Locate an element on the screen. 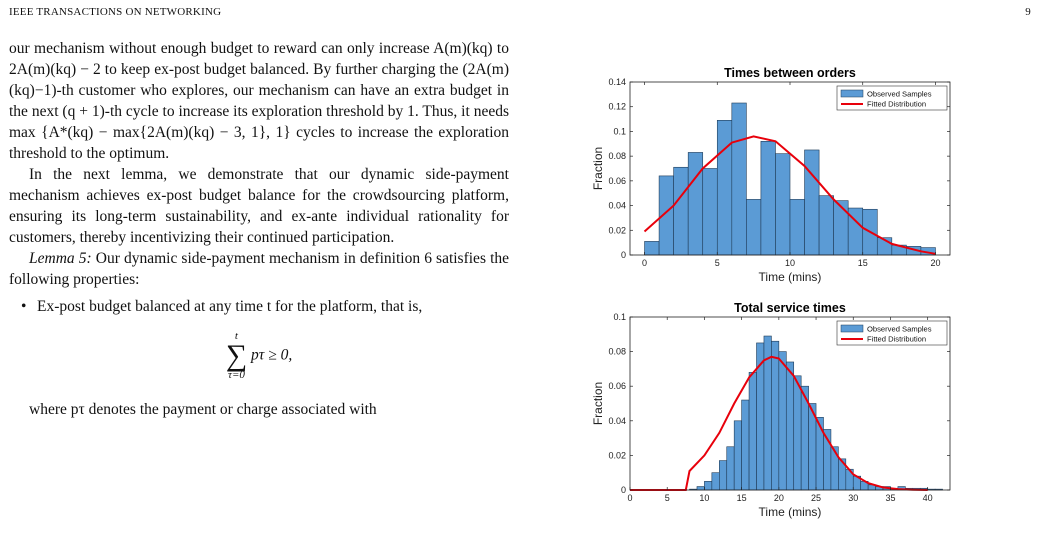  equation-sum: t ∑ τ=0 pτ ≥ 0, is located at coordinates (259, 361).